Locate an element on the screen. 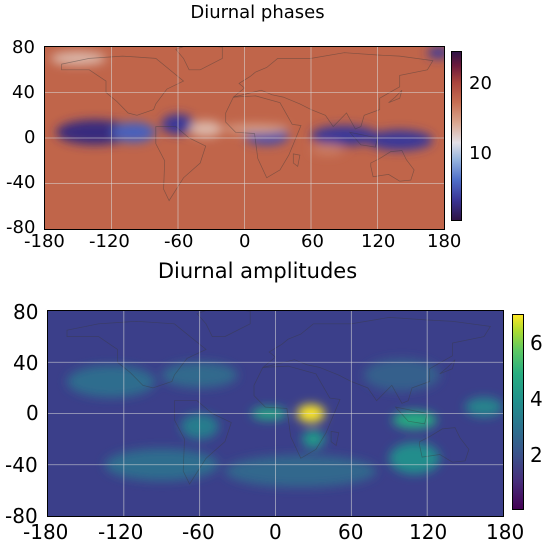 This screenshot has width=550, height=547. phase-map-title: Diurnal phases is located at coordinates (257, 12).